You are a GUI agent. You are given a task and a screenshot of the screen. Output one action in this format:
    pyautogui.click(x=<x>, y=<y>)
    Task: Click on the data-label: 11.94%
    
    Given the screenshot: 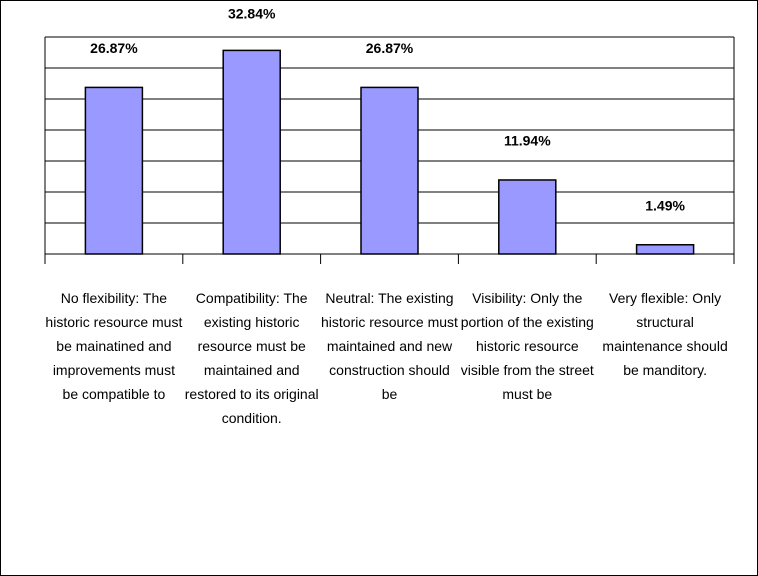 What is the action you would take?
    pyautogui.click(x=527, y=141)
    